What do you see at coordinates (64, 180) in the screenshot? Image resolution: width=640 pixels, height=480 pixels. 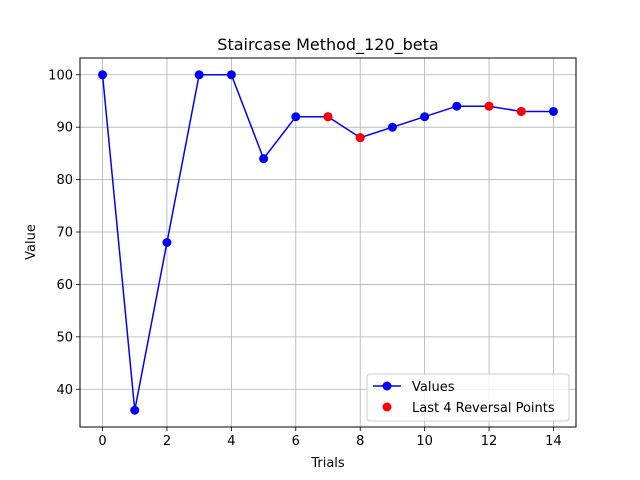 I see `y-tick-label: 80` at bounding box center [64, 180].